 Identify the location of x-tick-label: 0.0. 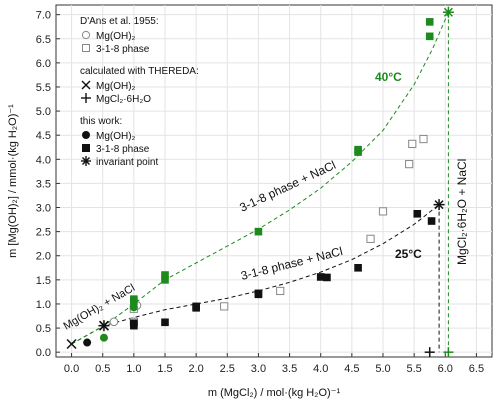
(71, 369).